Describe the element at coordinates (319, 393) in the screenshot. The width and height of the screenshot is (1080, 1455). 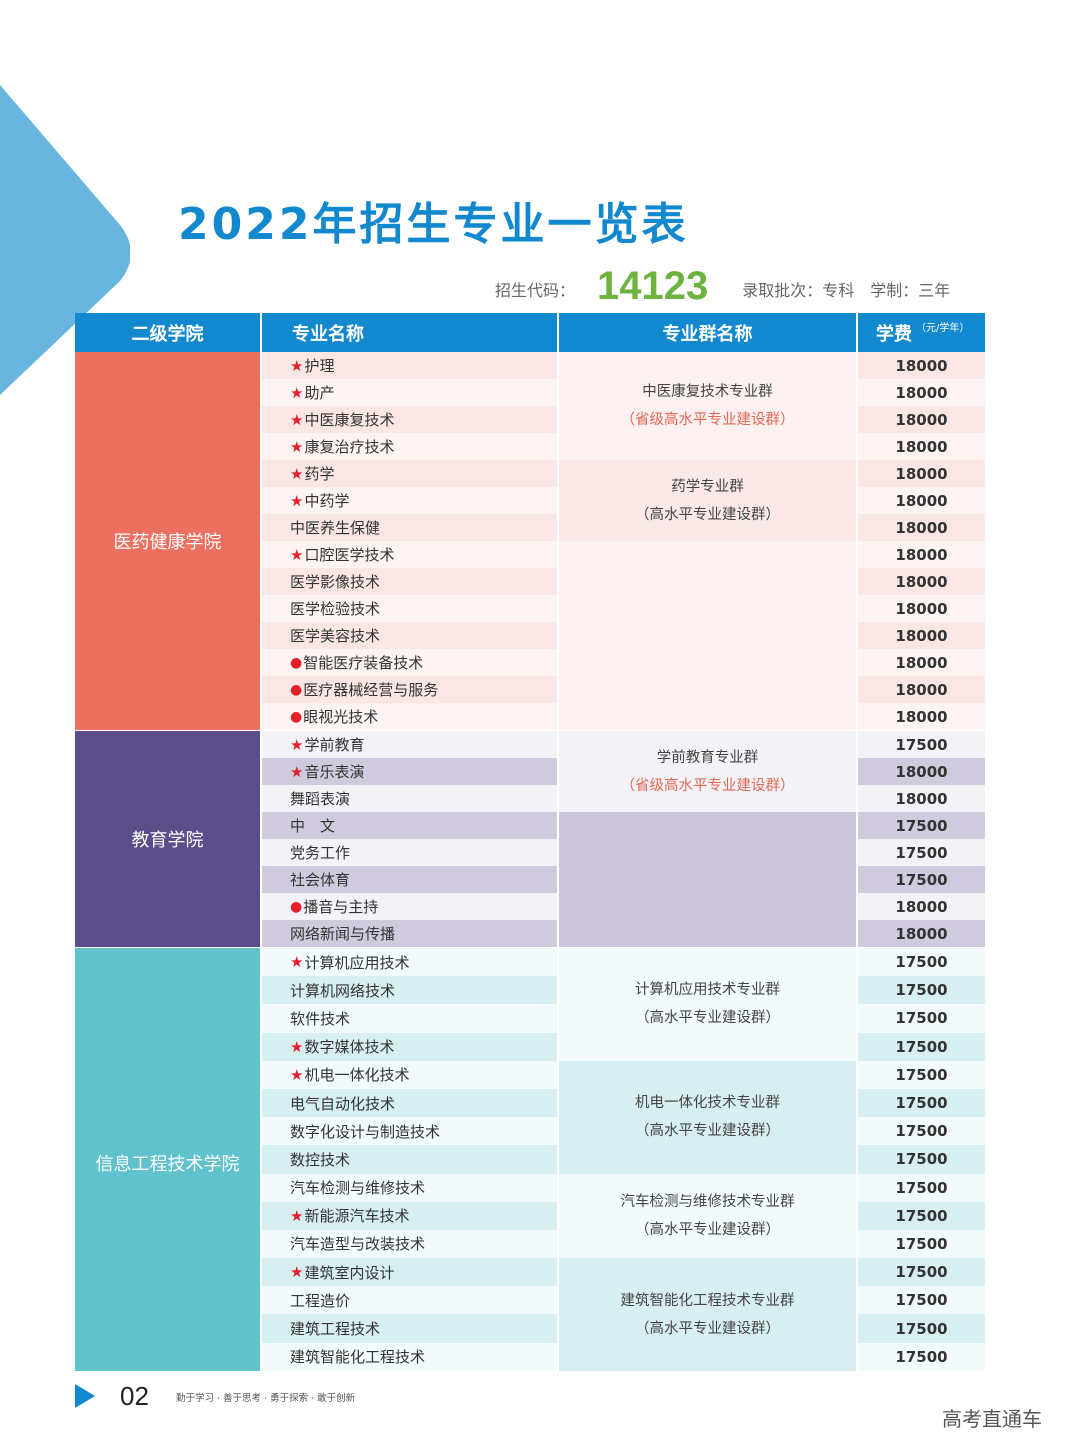
I see `major-name: 助产` at that location.